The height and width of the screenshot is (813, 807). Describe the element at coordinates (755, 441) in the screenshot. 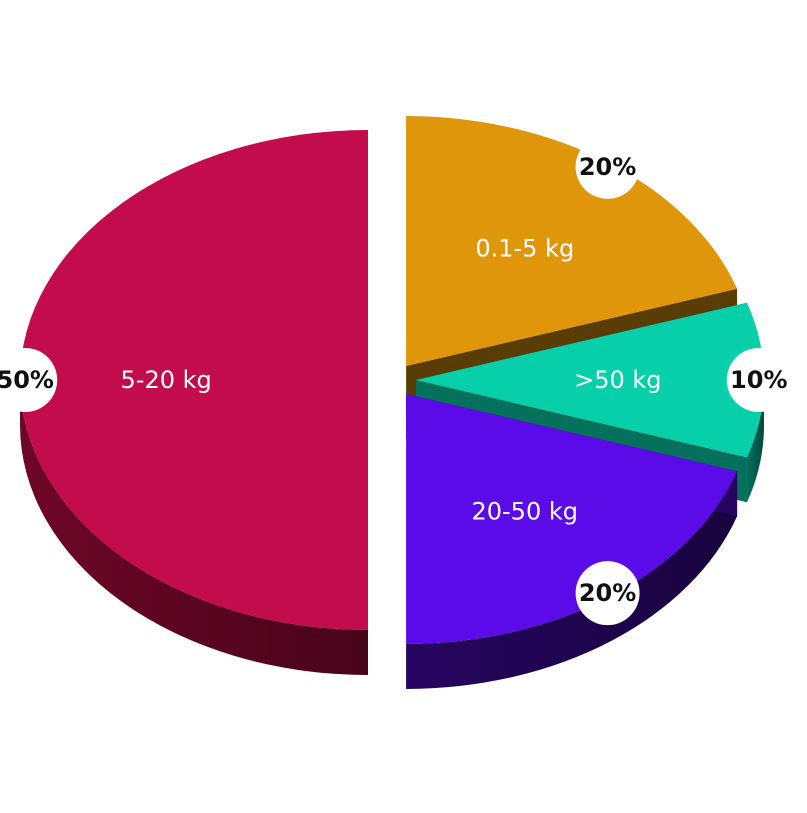

I see `slice-side-shade-gt-50-kg` at that location.